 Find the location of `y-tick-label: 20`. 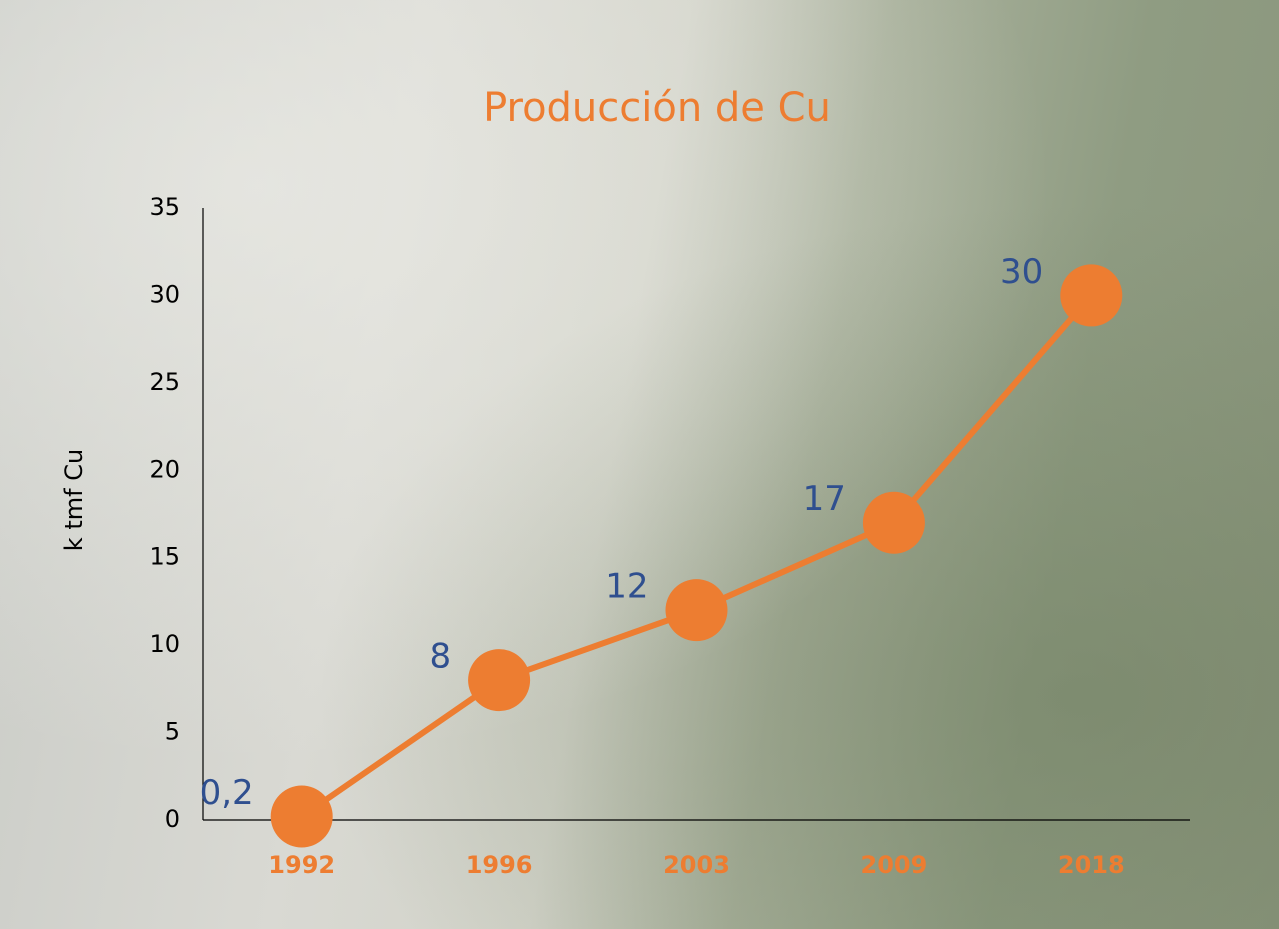

y-tick-label: 20 is located at coordinates (164, 469).